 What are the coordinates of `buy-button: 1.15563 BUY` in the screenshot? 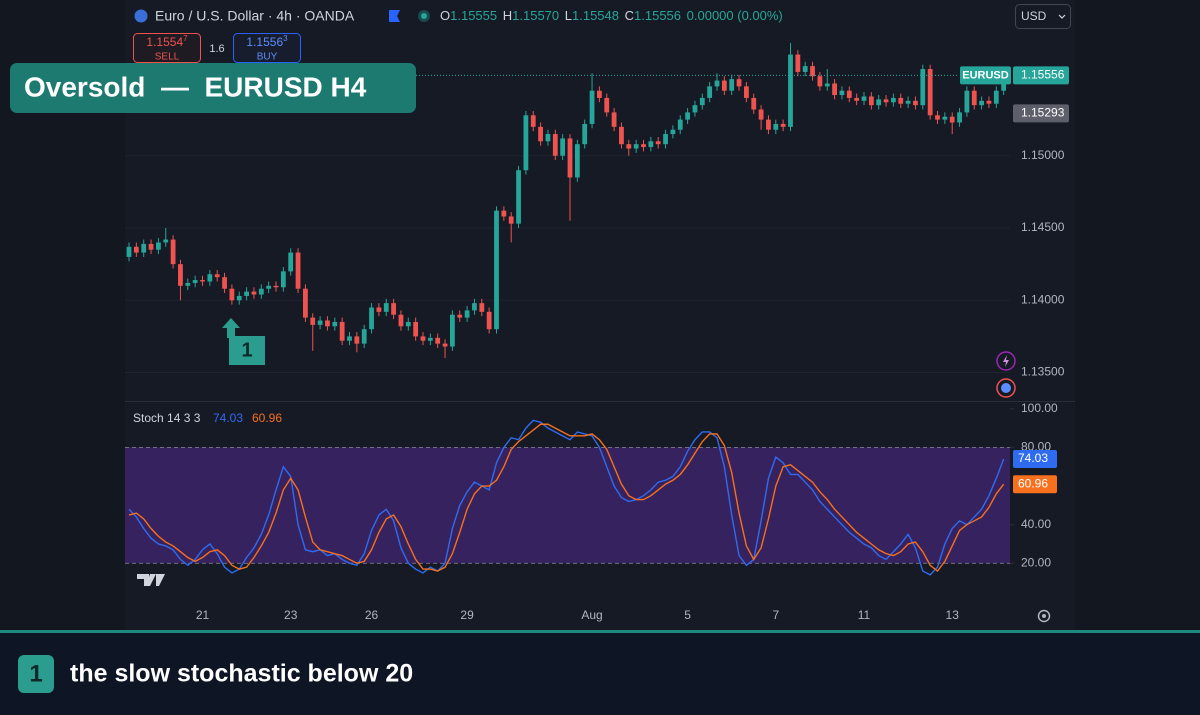 It's located at (267, 48).